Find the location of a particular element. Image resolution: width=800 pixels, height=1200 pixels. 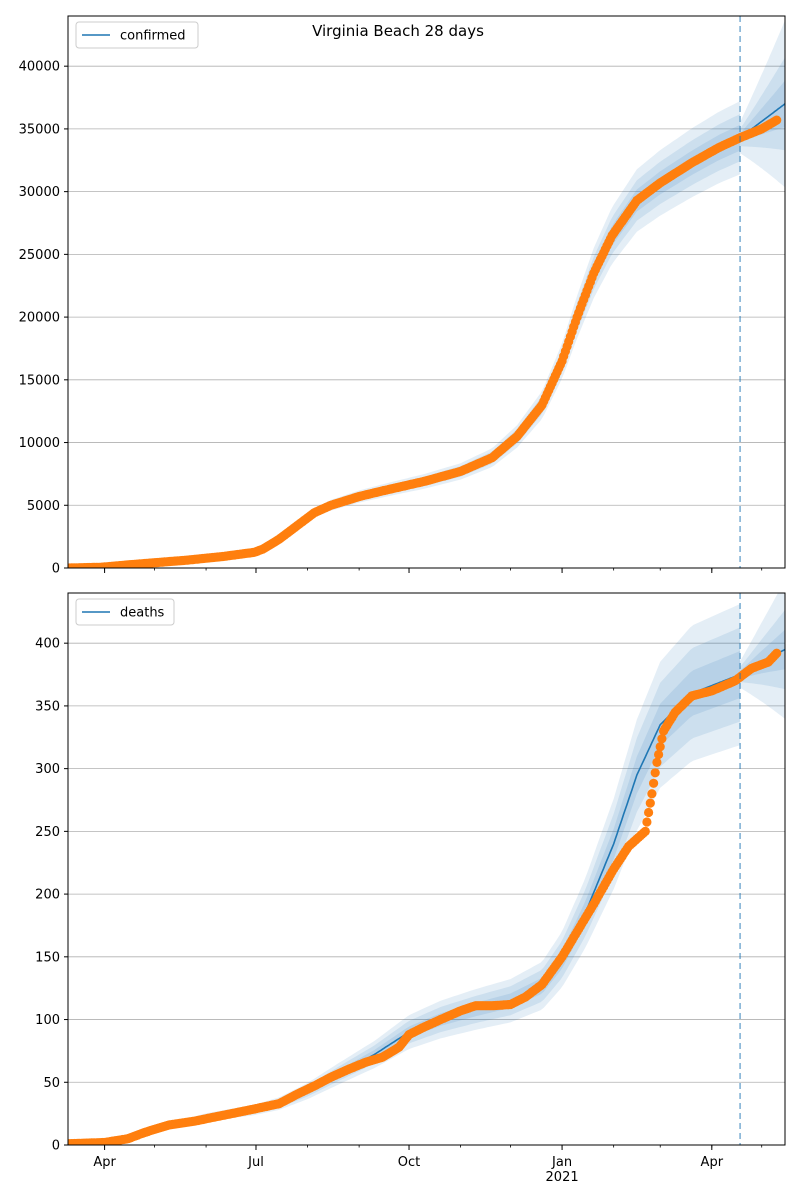

y-tick-label: 20000 is located at coordinates (39, 318).